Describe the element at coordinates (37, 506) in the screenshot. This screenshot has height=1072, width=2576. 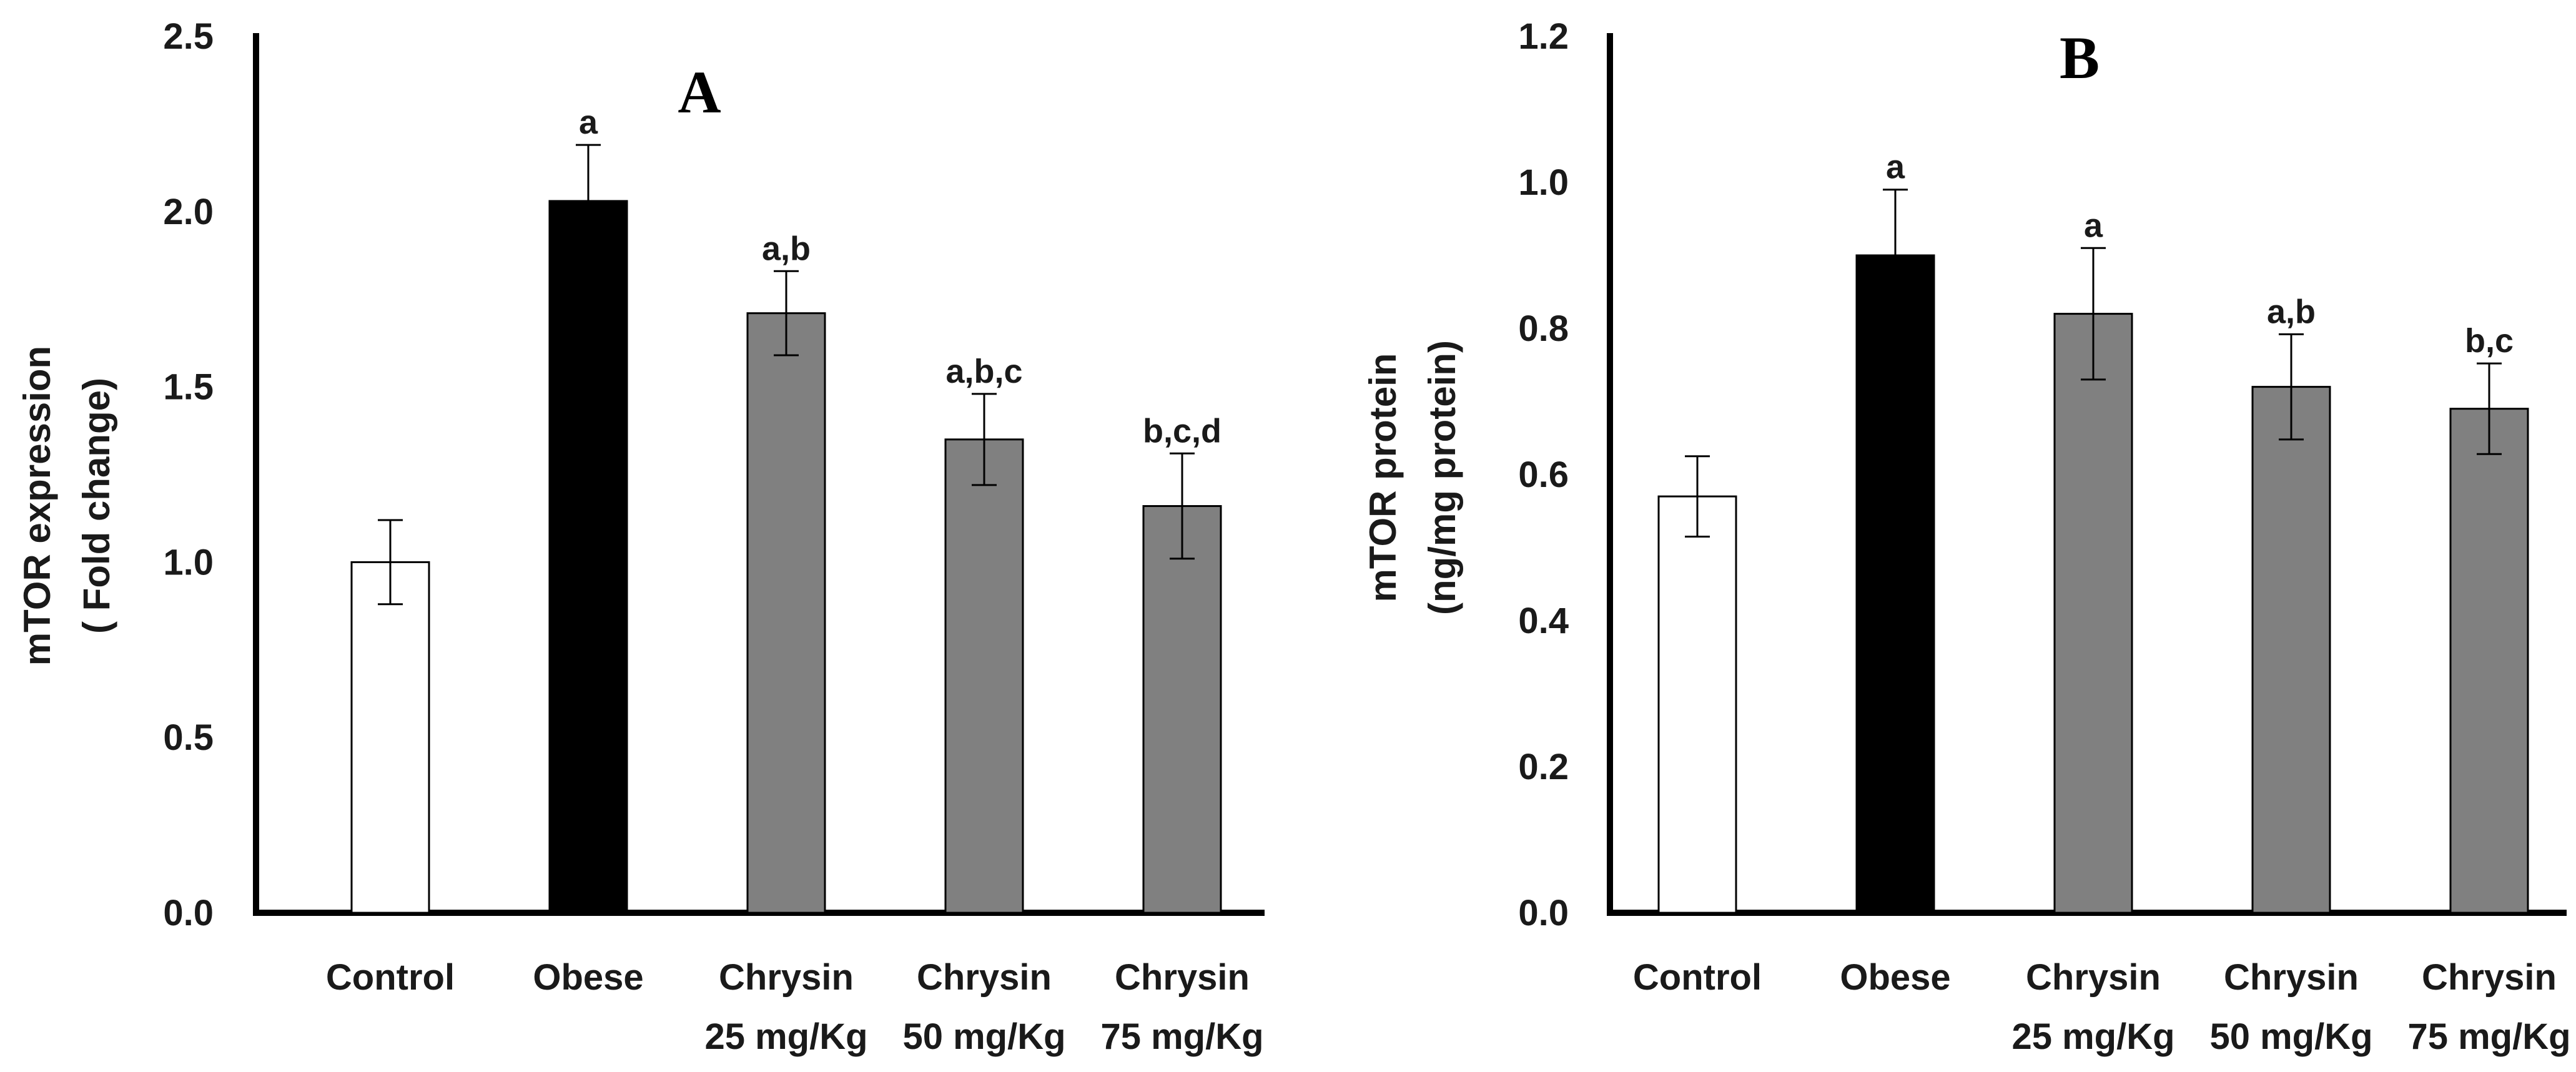
I see `y-axis-label-line1: mTOR expression` at that location.